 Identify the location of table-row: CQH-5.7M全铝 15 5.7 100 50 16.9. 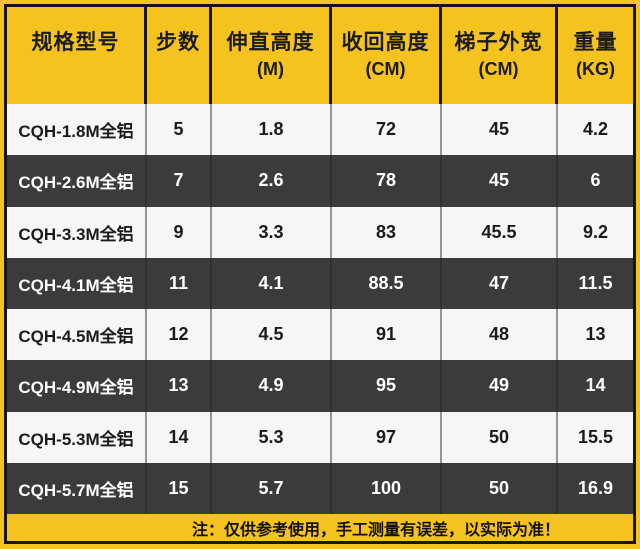
(320, 488).